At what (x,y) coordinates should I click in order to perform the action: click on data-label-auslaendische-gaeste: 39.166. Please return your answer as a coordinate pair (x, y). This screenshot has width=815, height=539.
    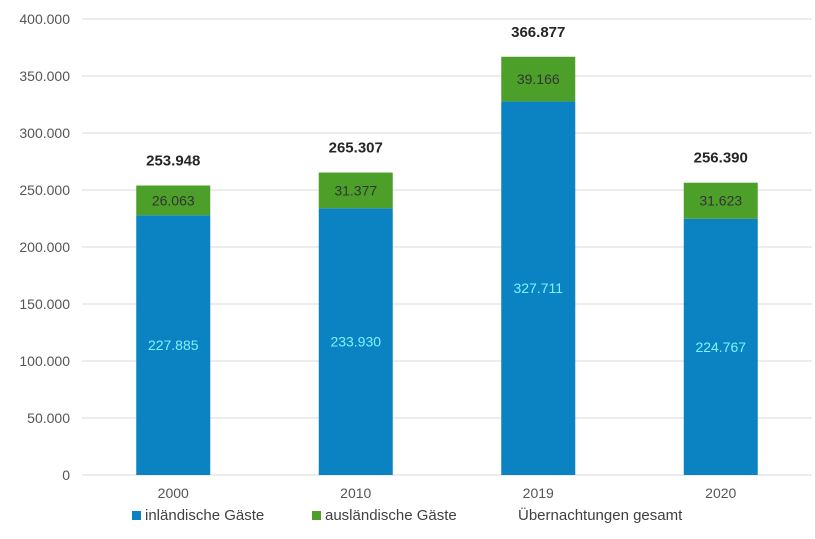
    Looking at the image, I should click on (538, 79).